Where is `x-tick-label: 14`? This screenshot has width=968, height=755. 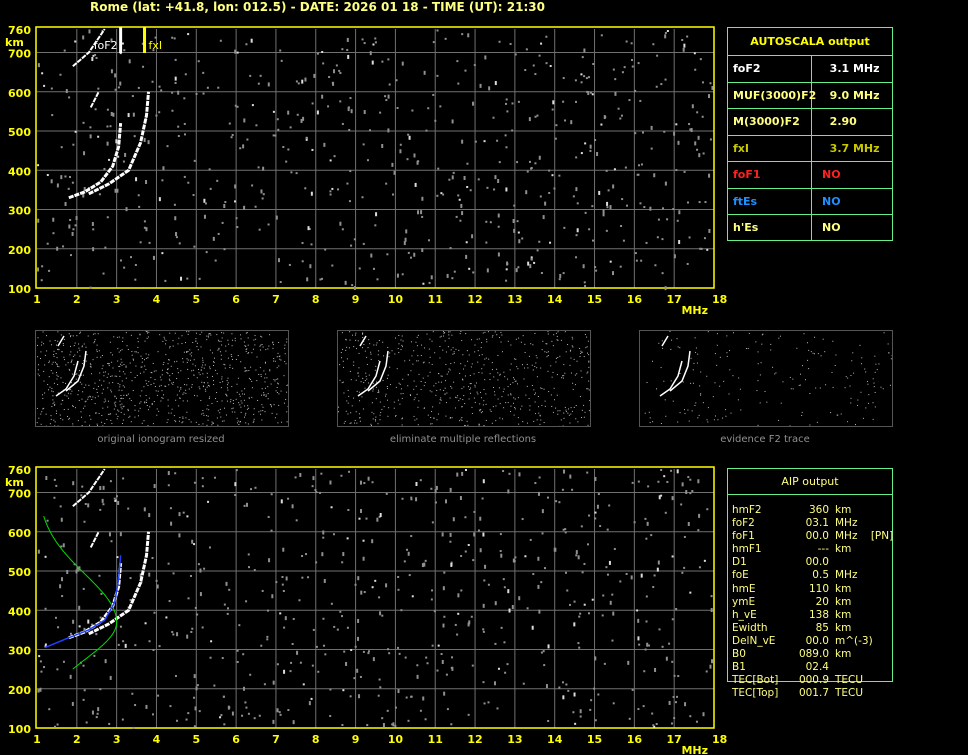
x-tick-label: 14 is located at coordinates (555, 739).